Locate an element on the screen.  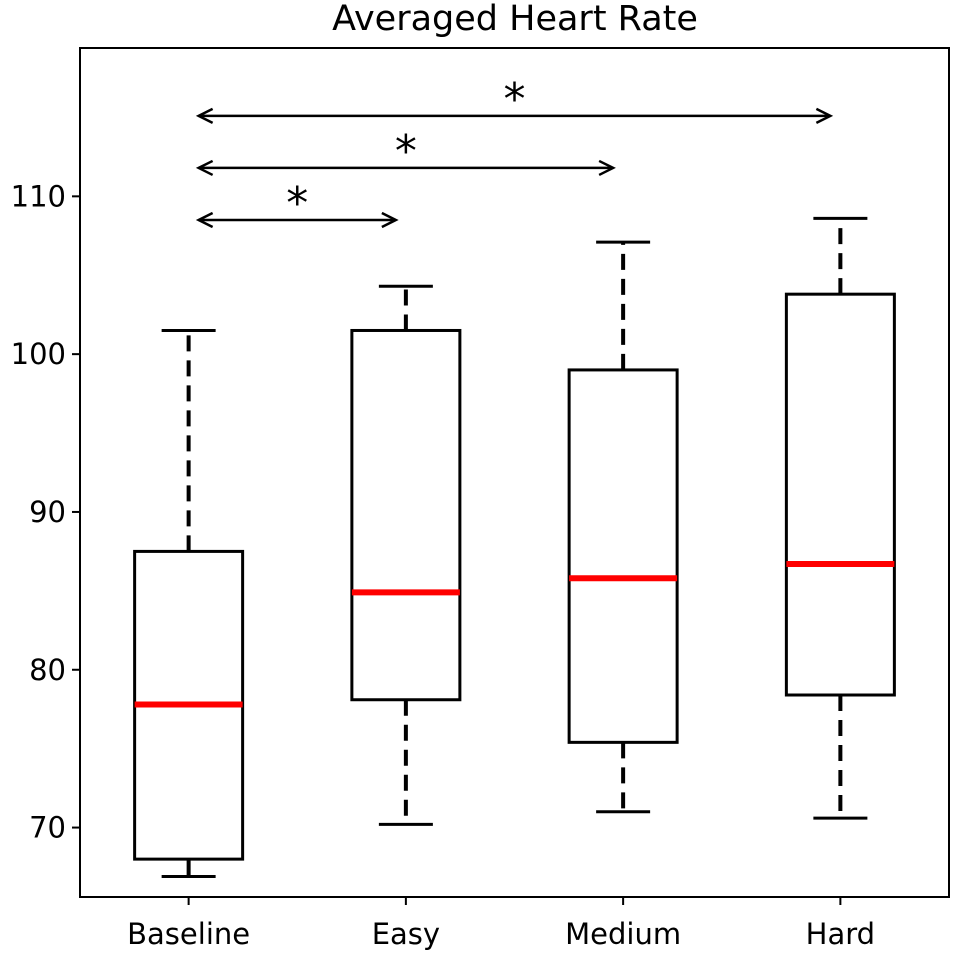
box-medium is located at coordinates (623, 527).